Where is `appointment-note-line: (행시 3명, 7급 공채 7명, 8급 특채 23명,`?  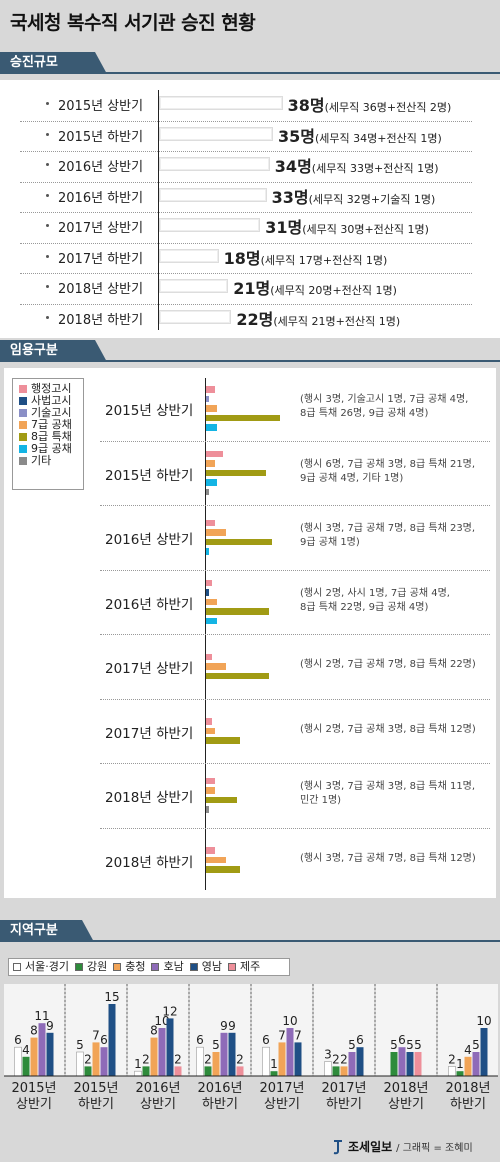 appointment-note-line: (행시 3명, 7급 공채 7명, 8급 특채 23명, is located at coordinates (388, 529).